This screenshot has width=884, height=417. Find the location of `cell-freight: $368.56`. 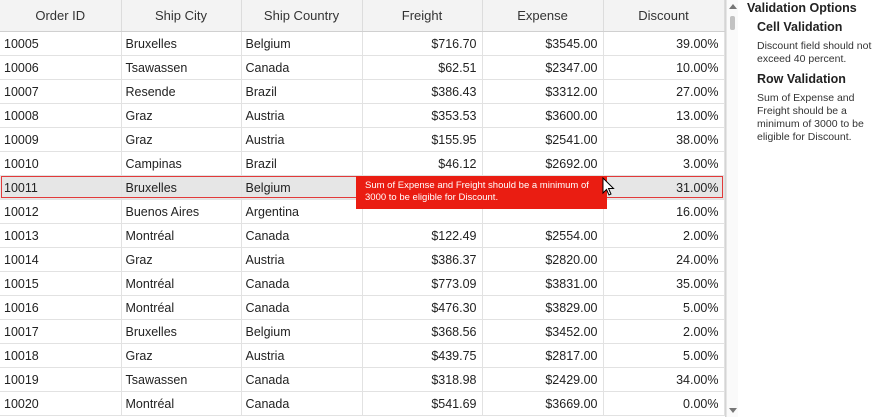

cell-freight: $368.56 is located at coordinates (422, 331).